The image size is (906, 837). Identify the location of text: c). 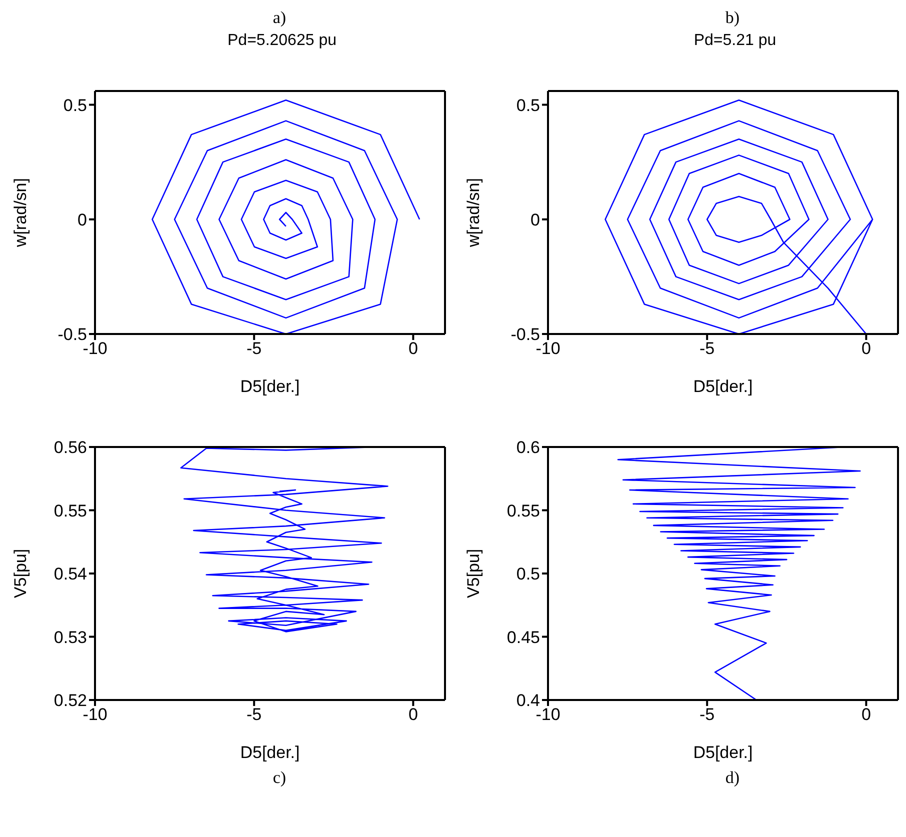
(280, 778).